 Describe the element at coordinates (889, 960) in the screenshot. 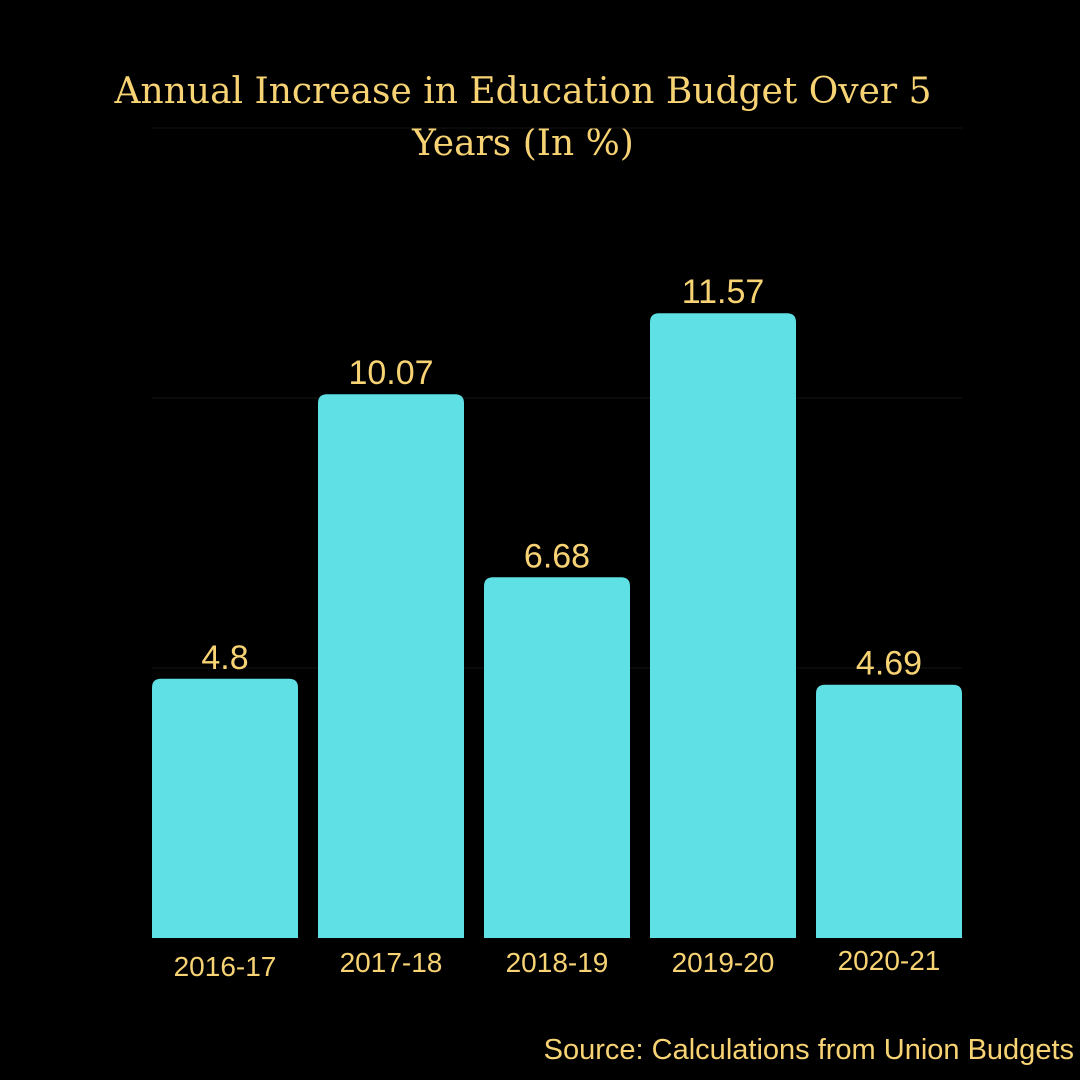

I see `x-tick-2020-21: 2020-21` at that location.